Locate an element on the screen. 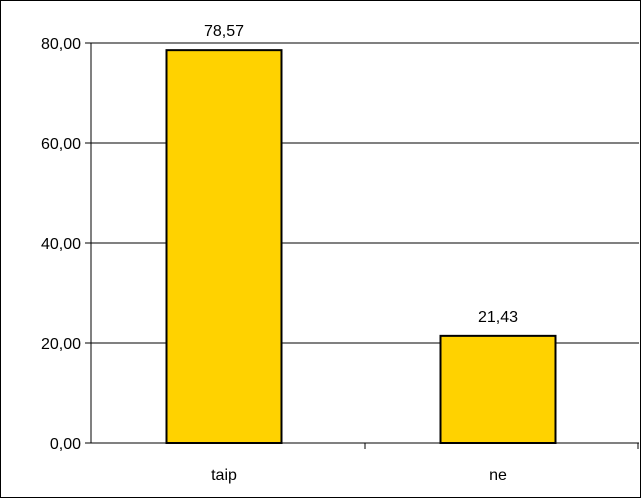  y-tick-label: 80,00 is located at coordinates (61, 44).